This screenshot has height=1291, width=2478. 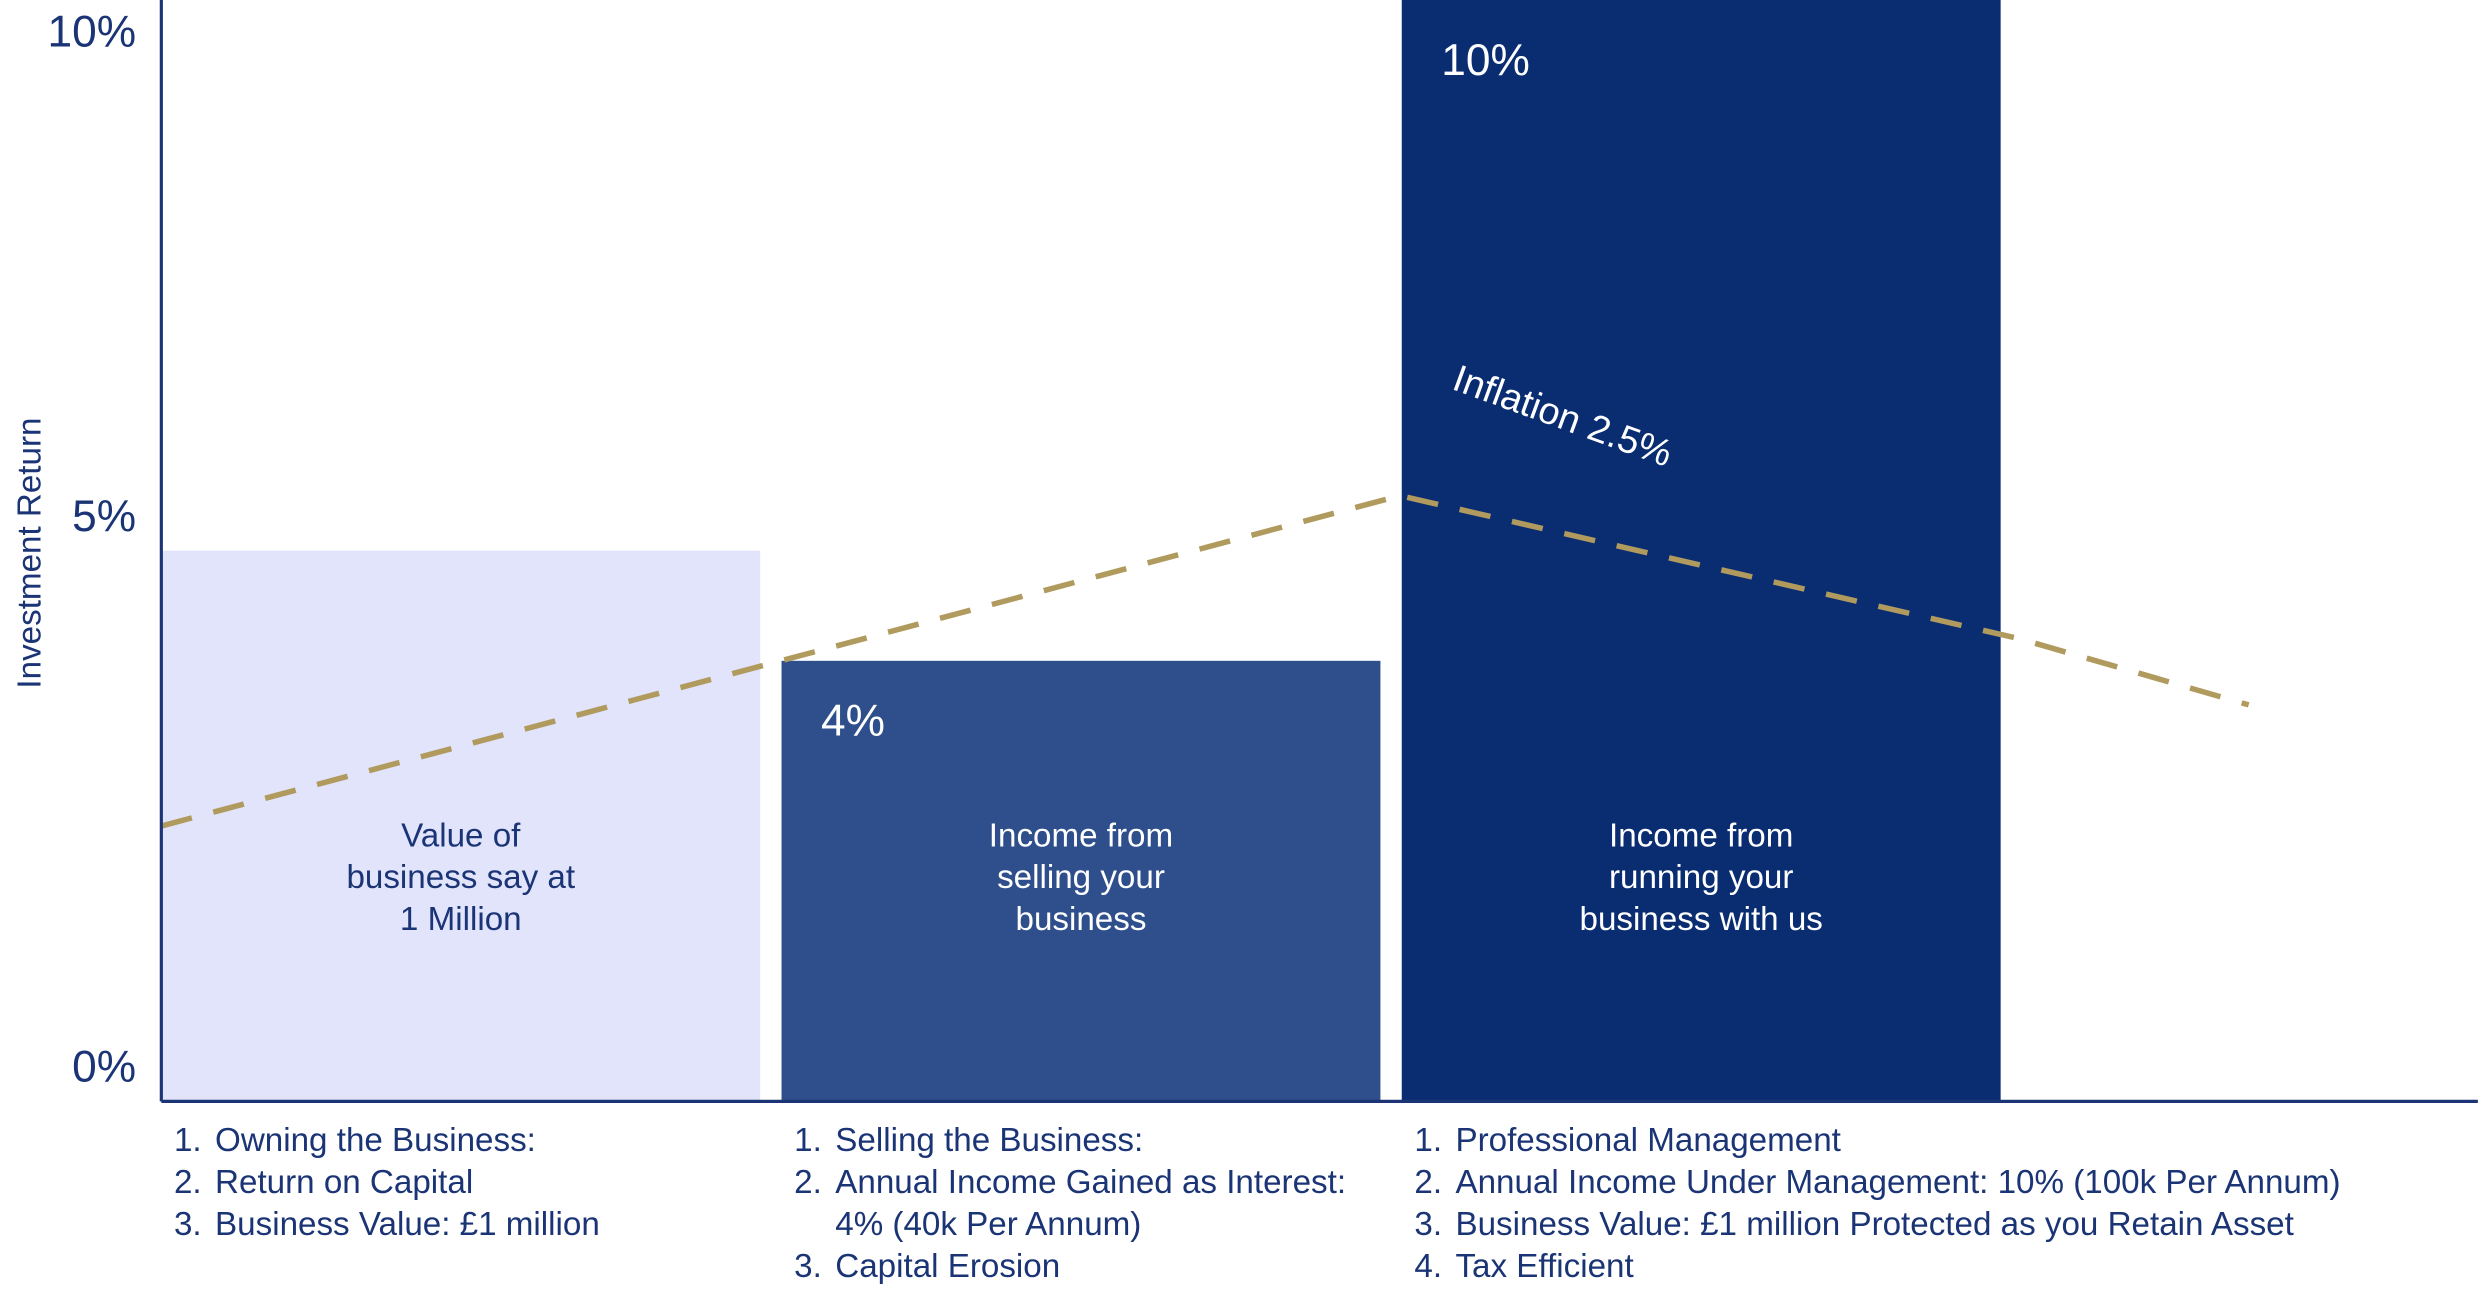 I want to click on note-text: Owning the Business:, so click(x=375, y=1140).